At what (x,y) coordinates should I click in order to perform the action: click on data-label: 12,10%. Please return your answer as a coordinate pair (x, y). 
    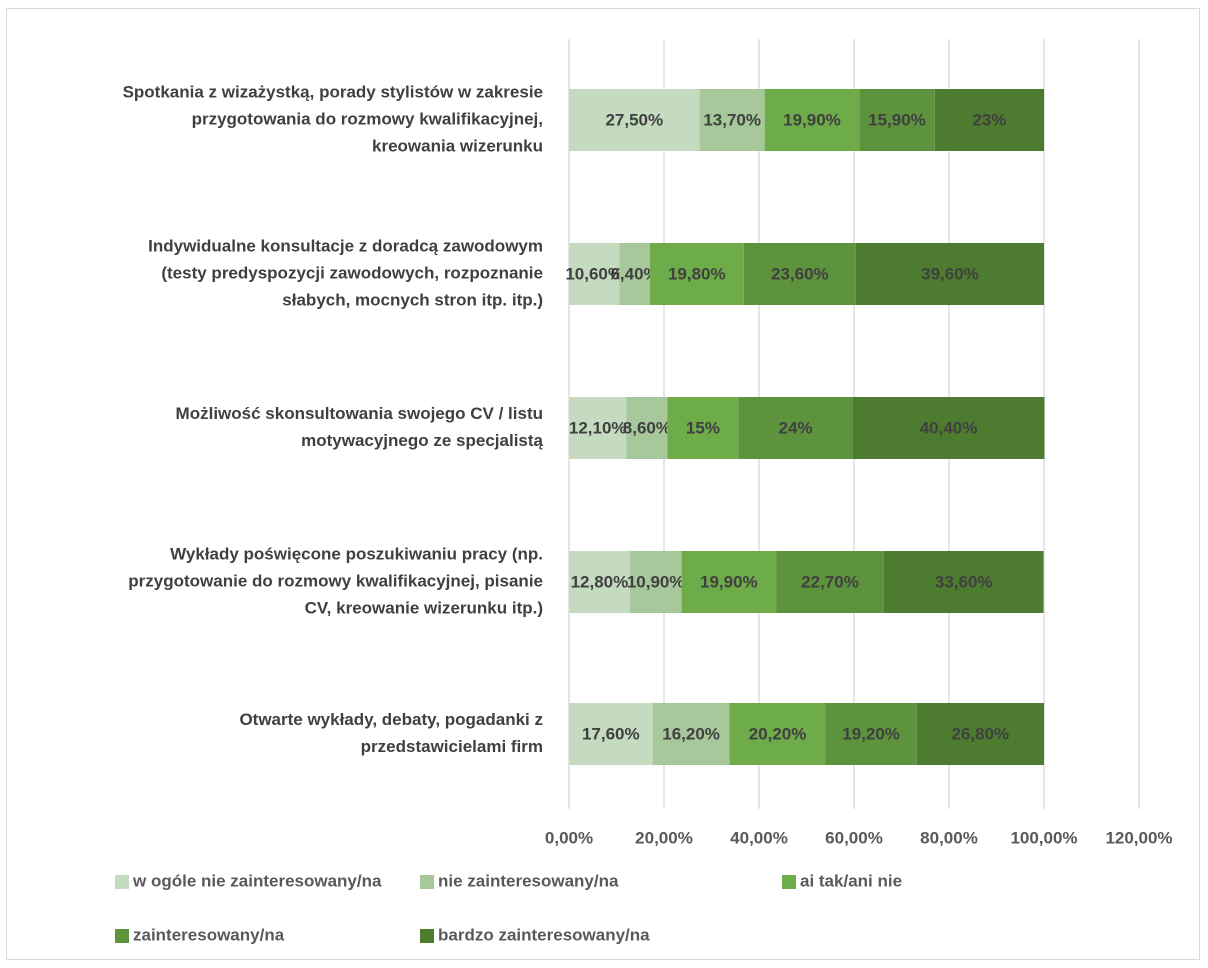
    Looking at the image, I should click on (598, 427).